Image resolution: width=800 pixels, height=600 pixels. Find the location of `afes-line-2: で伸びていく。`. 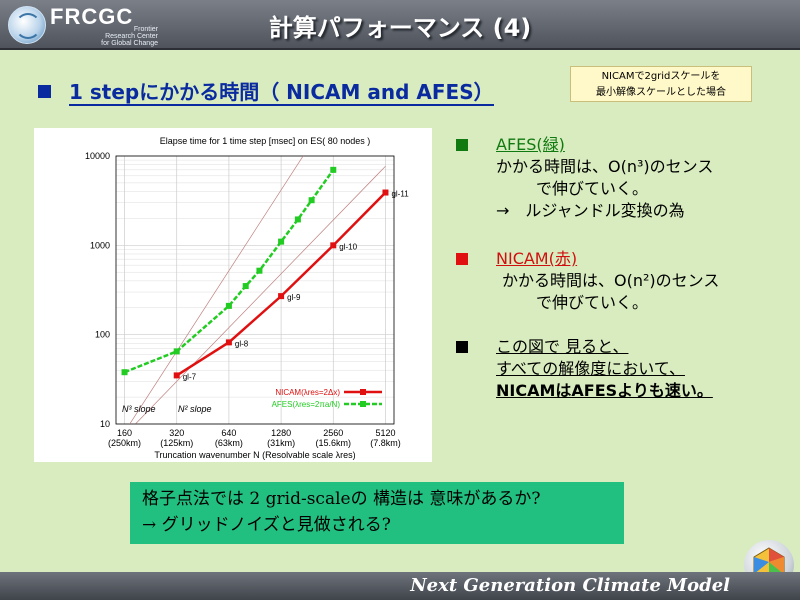

afes-line-2: で伸びていく。 is located at coordinates (592, 188).